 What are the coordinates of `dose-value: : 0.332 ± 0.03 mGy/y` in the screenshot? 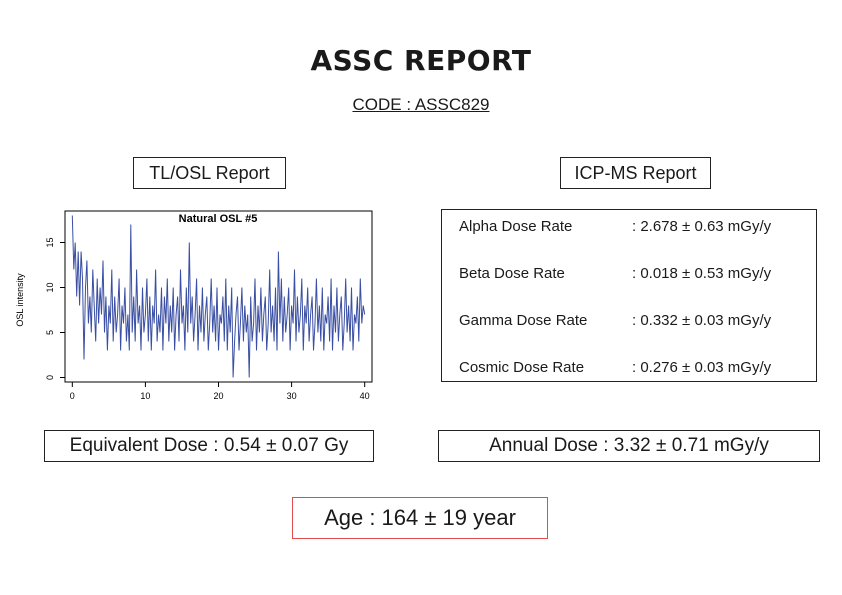 It's located at (702, 320).